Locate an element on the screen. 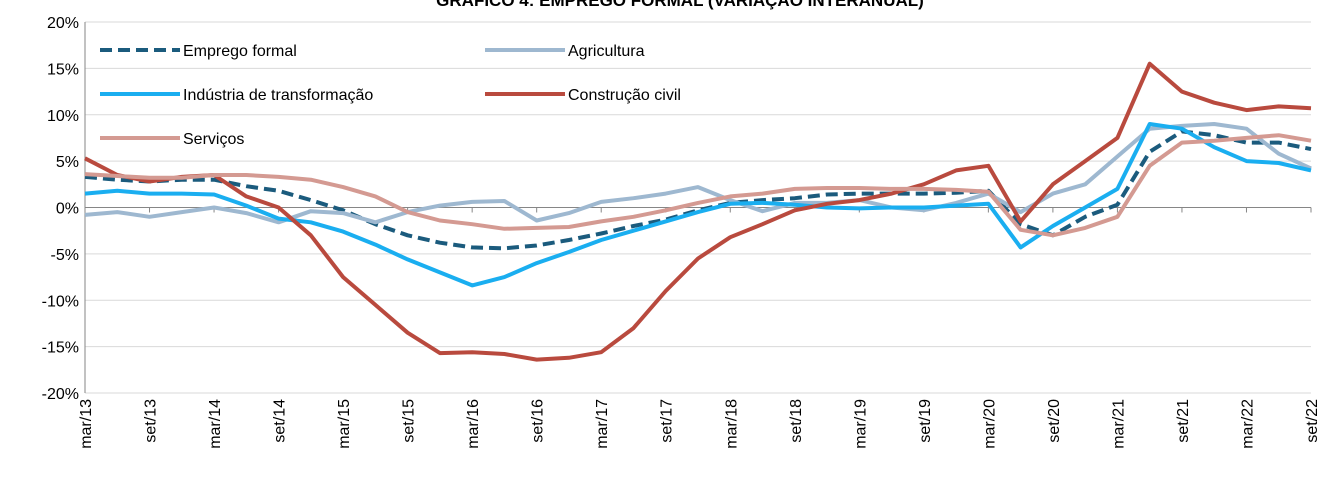  y-tick-label: 10% is located at coordinates (63, 116).